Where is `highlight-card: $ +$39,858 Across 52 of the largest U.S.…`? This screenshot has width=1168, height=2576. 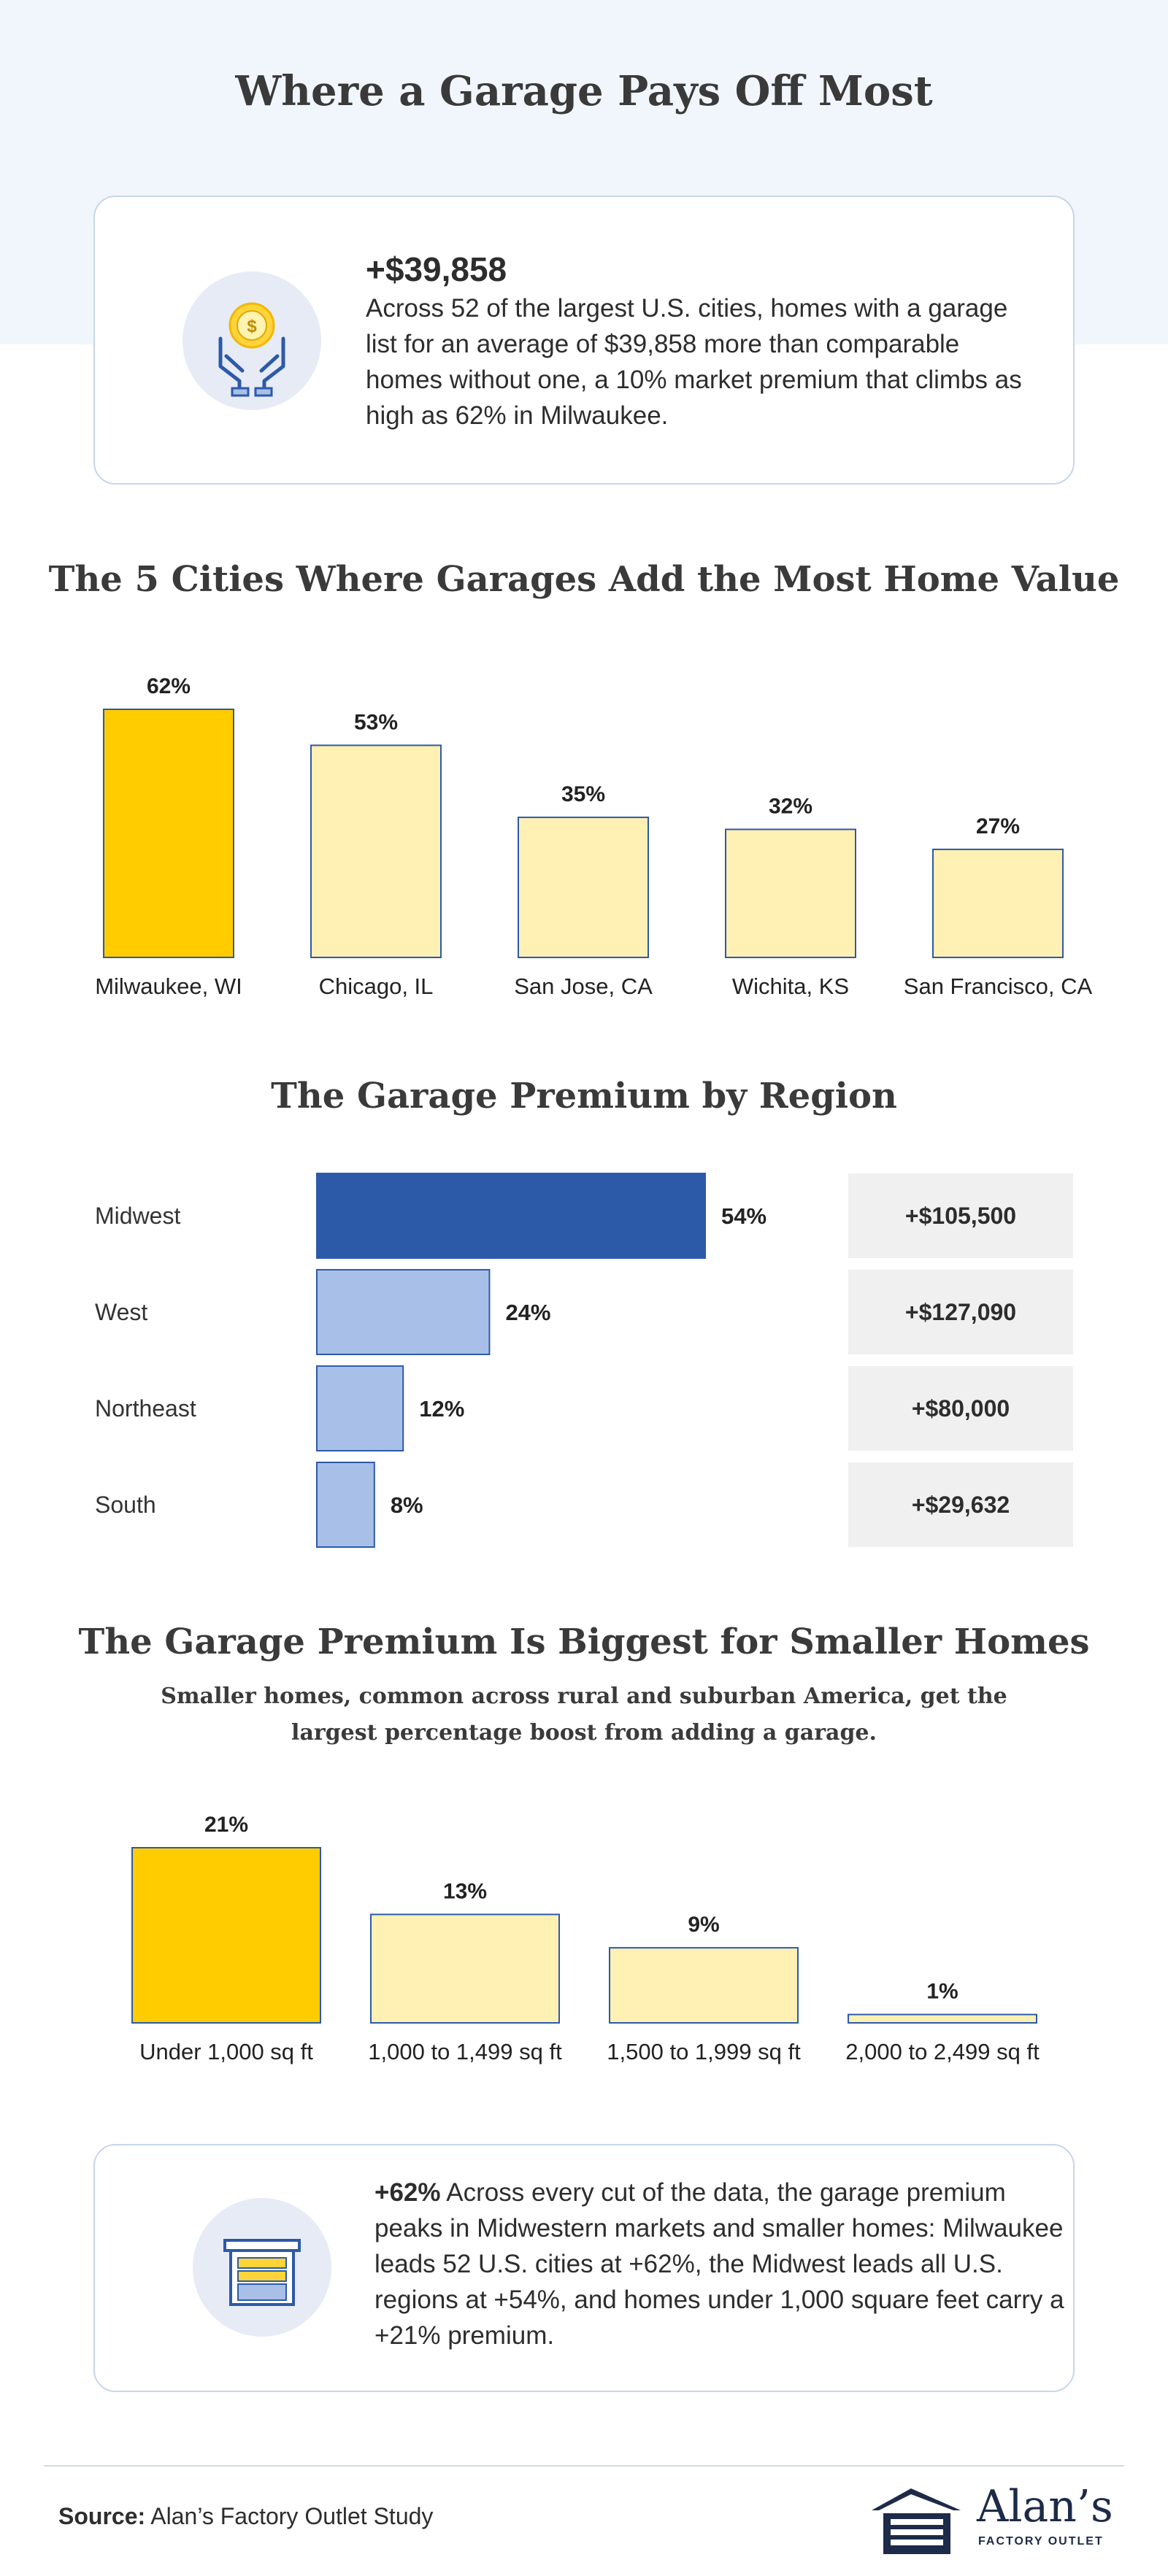 highlight-card: $ +$39,858 Across 52 of the largest U.S.… is located at coordinates (584, 340).